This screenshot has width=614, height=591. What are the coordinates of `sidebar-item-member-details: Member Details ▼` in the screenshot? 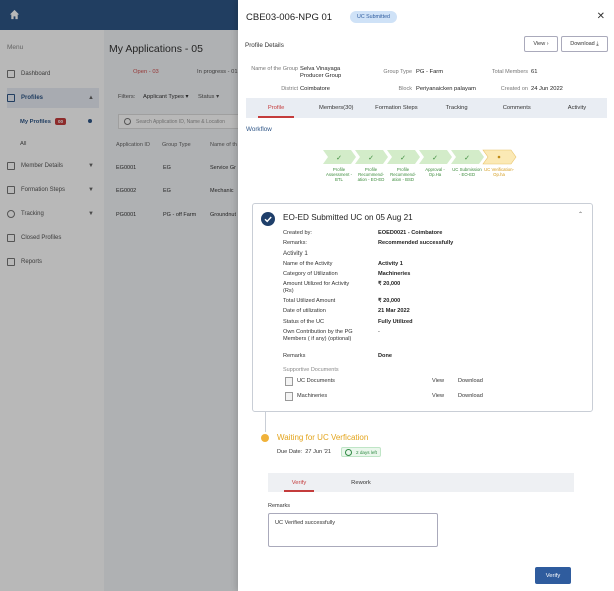 It's located at (53, 166).